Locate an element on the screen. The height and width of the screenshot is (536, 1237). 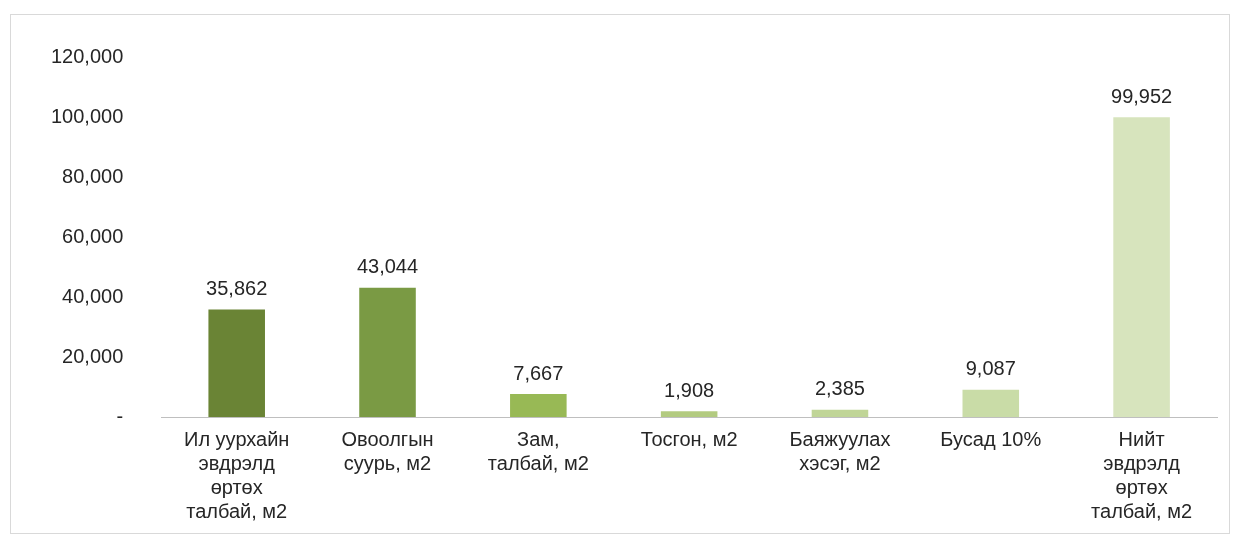
y-tick-label: - is located at coordinates (120, 415).